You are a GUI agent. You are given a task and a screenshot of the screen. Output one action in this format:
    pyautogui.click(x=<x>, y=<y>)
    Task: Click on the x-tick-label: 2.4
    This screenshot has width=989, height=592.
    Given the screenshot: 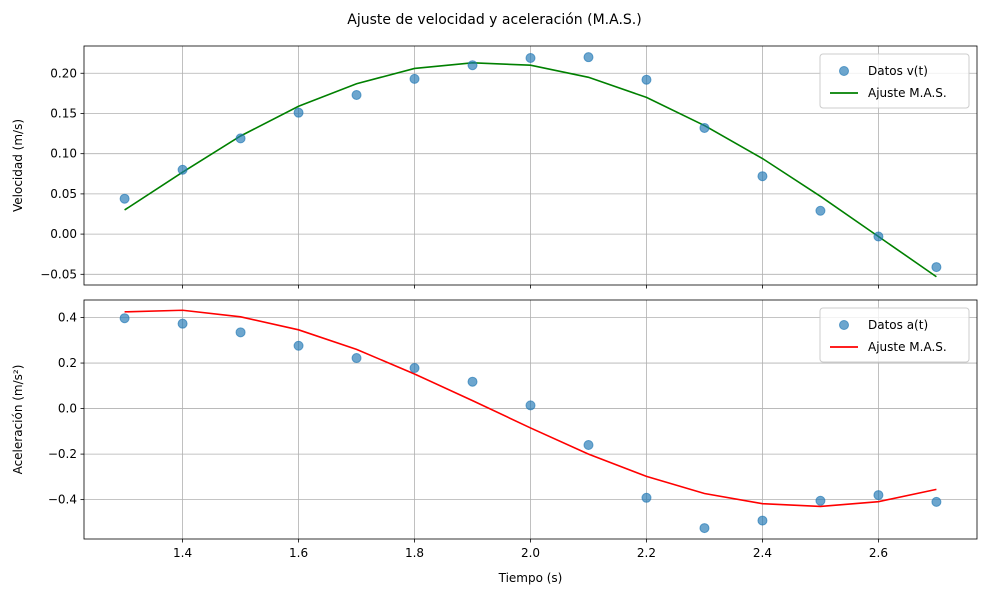 What is the action you would take?
    pyautogui.click(x=762, y=553)
    